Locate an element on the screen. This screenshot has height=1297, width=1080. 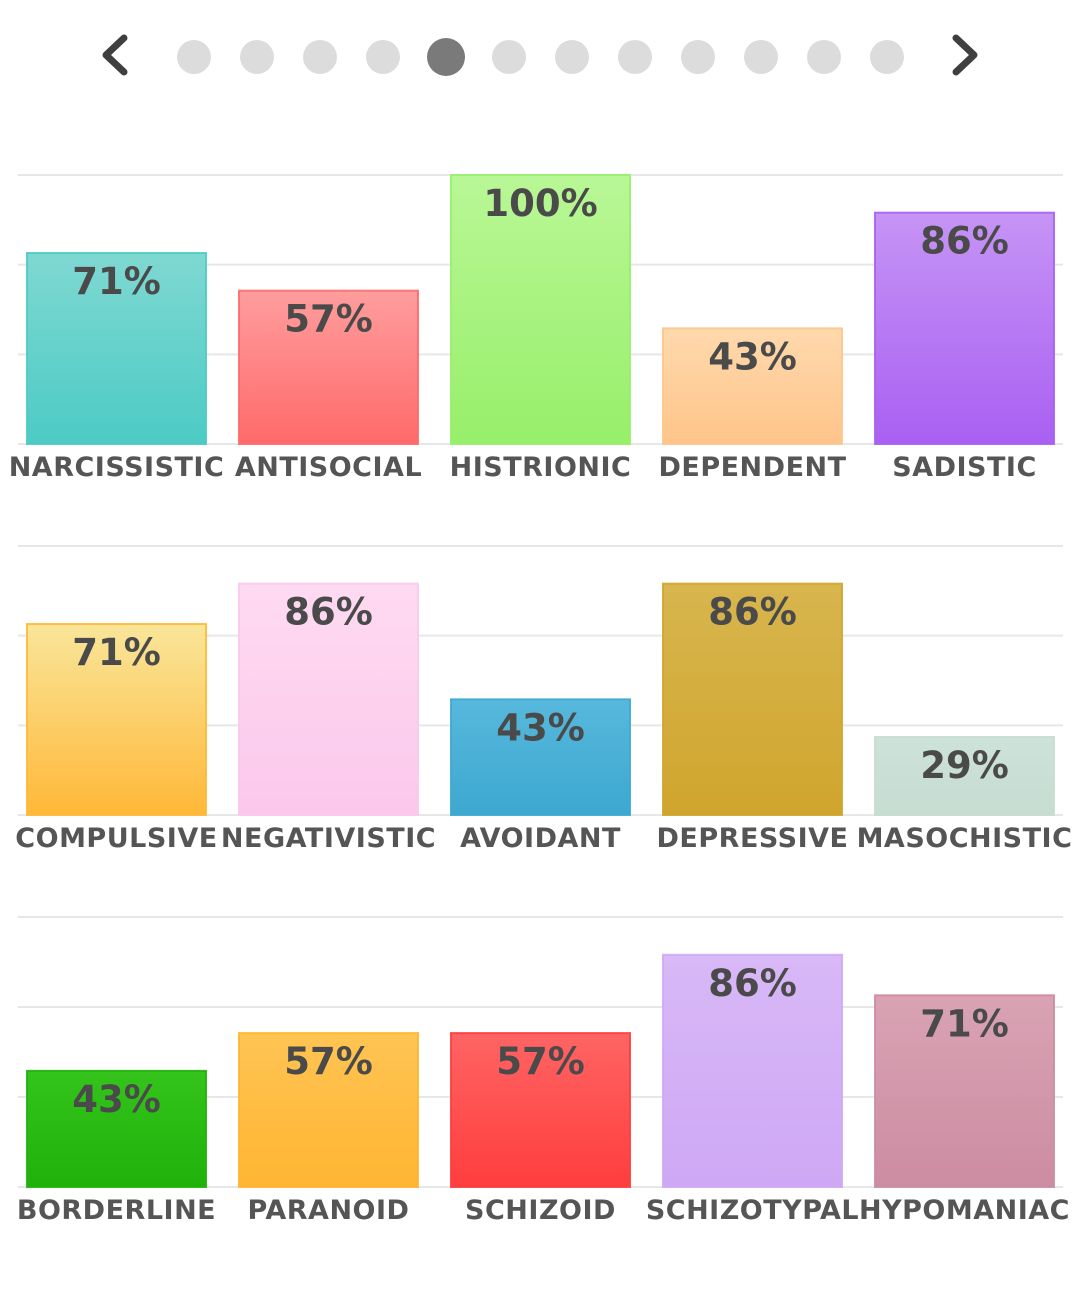
category-label: COMPULSIVE is located at coordinates (116, 838).